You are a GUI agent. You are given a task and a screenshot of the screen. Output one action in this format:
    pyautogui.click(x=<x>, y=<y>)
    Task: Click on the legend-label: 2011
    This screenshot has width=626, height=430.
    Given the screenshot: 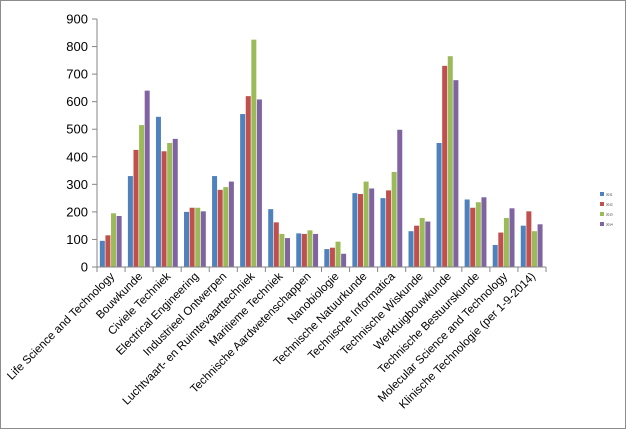 What is the action you would take?
    pyautogui.click(x=609, y=195)
    